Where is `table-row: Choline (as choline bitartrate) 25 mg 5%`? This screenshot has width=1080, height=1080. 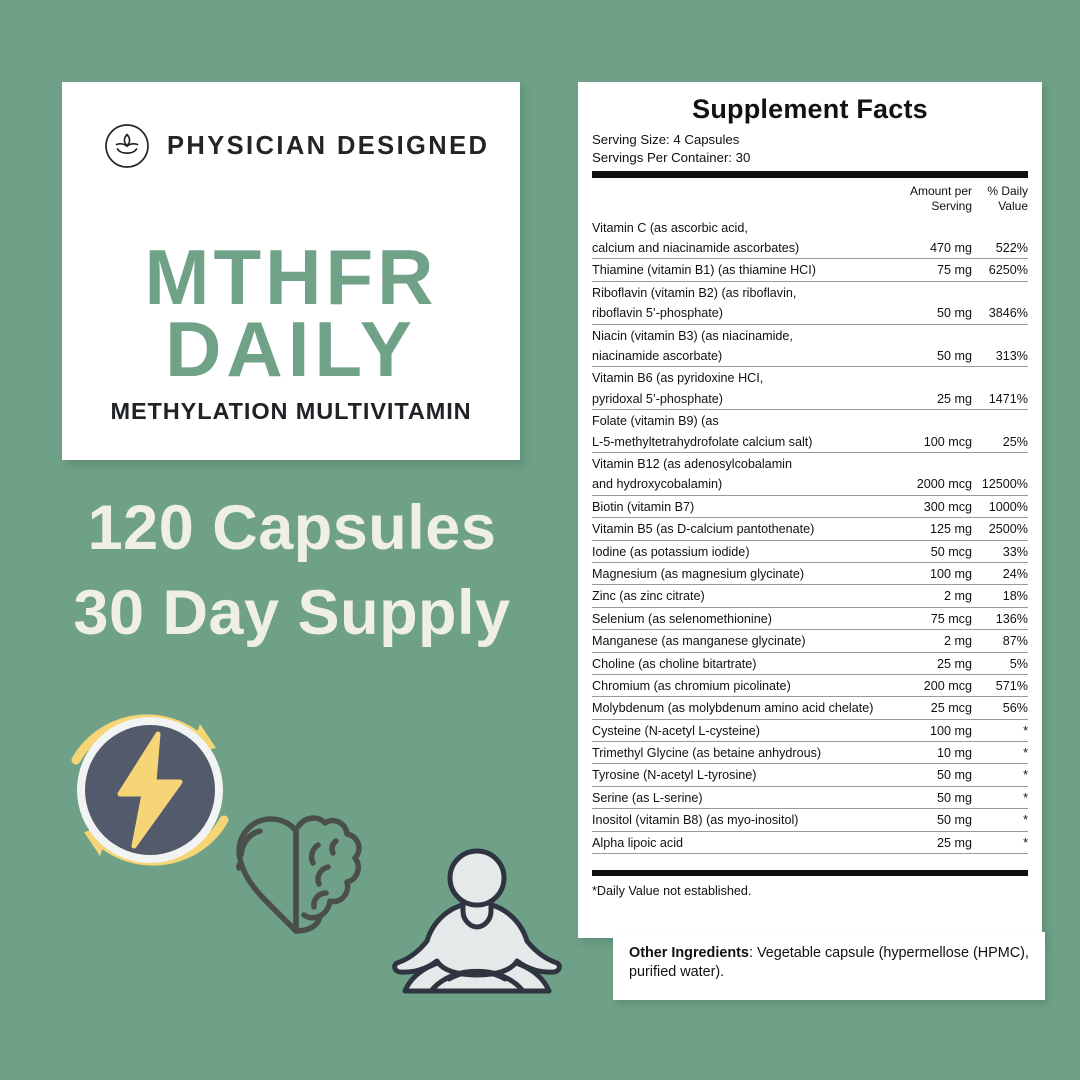
table-row: Choline (as choline bitartrate) 25 mg 5% is located at coordinates (810, 663).